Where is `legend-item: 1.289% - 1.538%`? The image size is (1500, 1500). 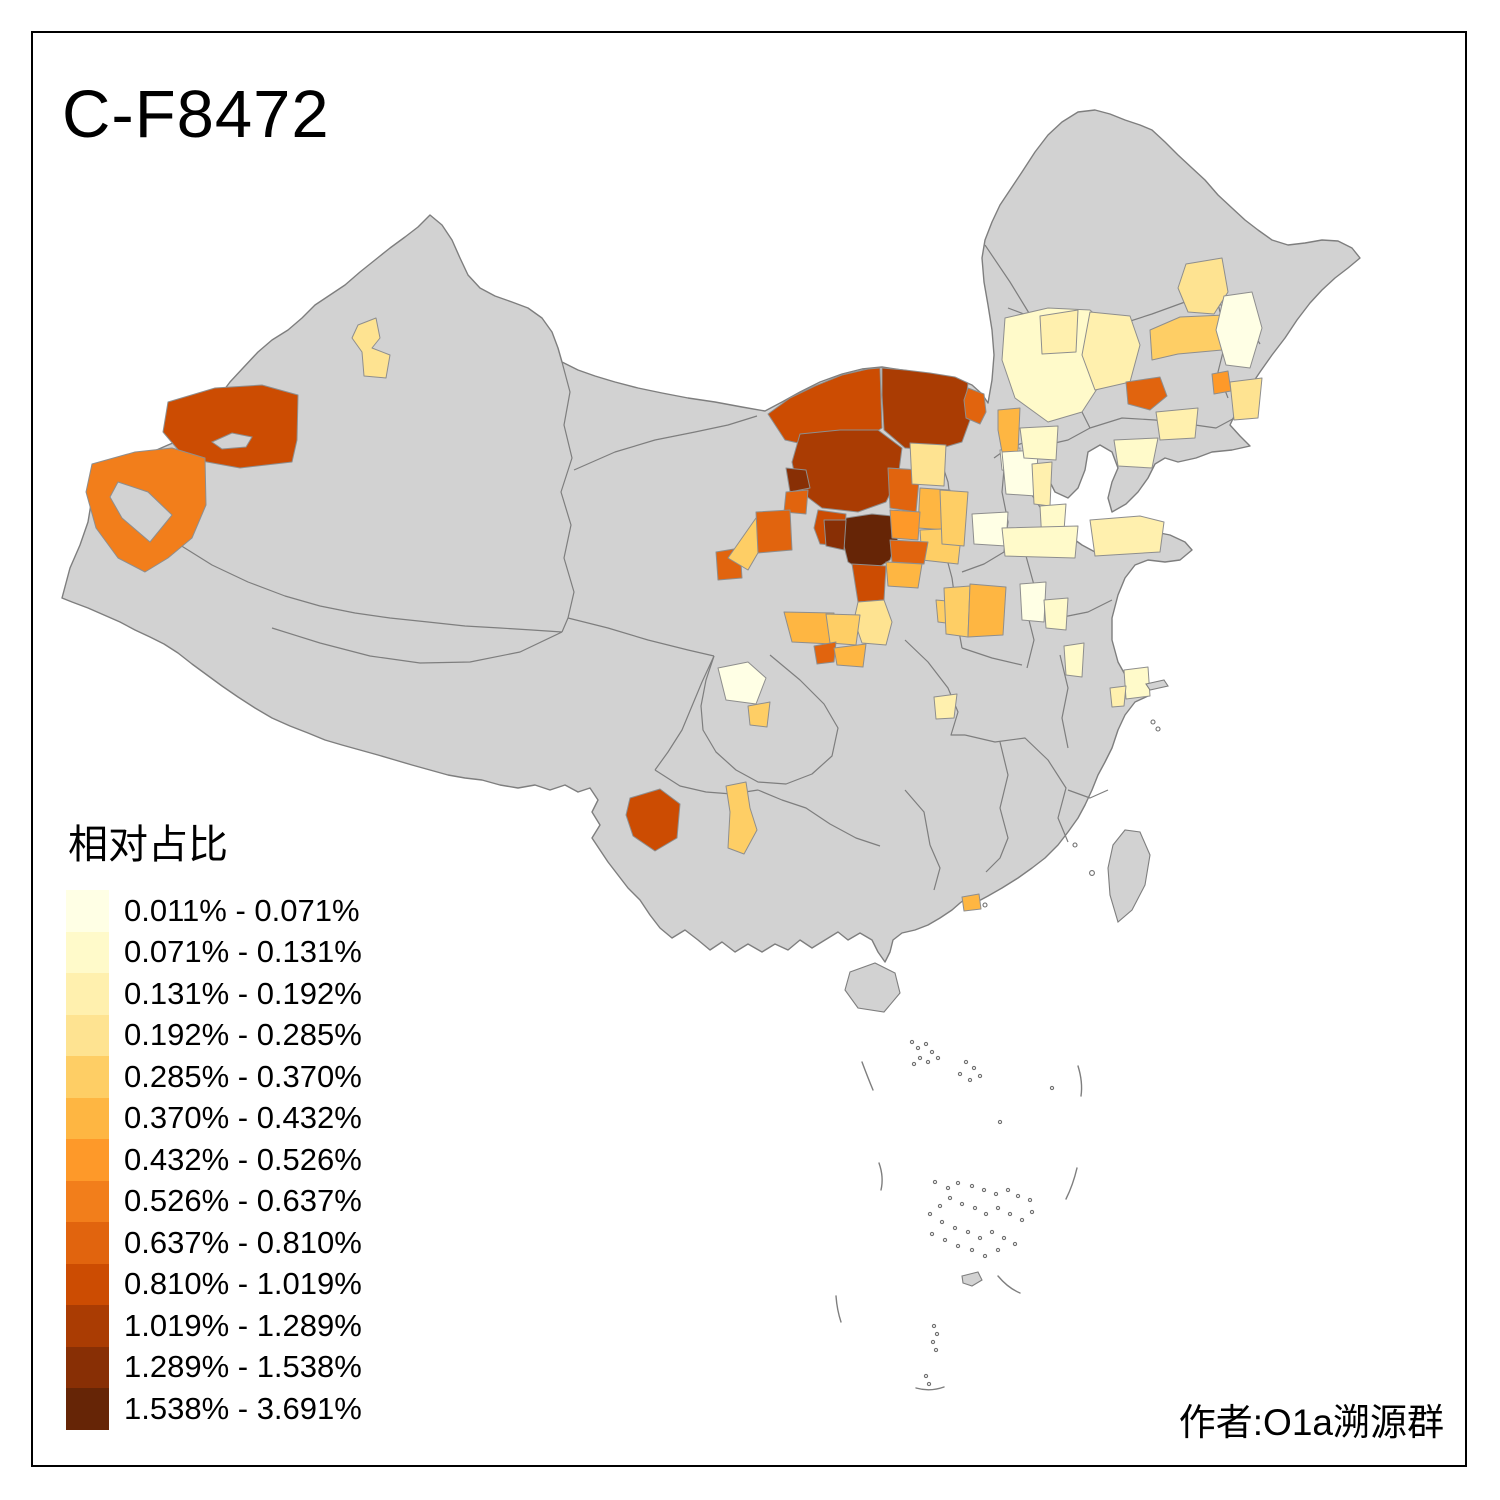 legend-item: 1.289% - 1.538% is located at coordinates (214, 1367).